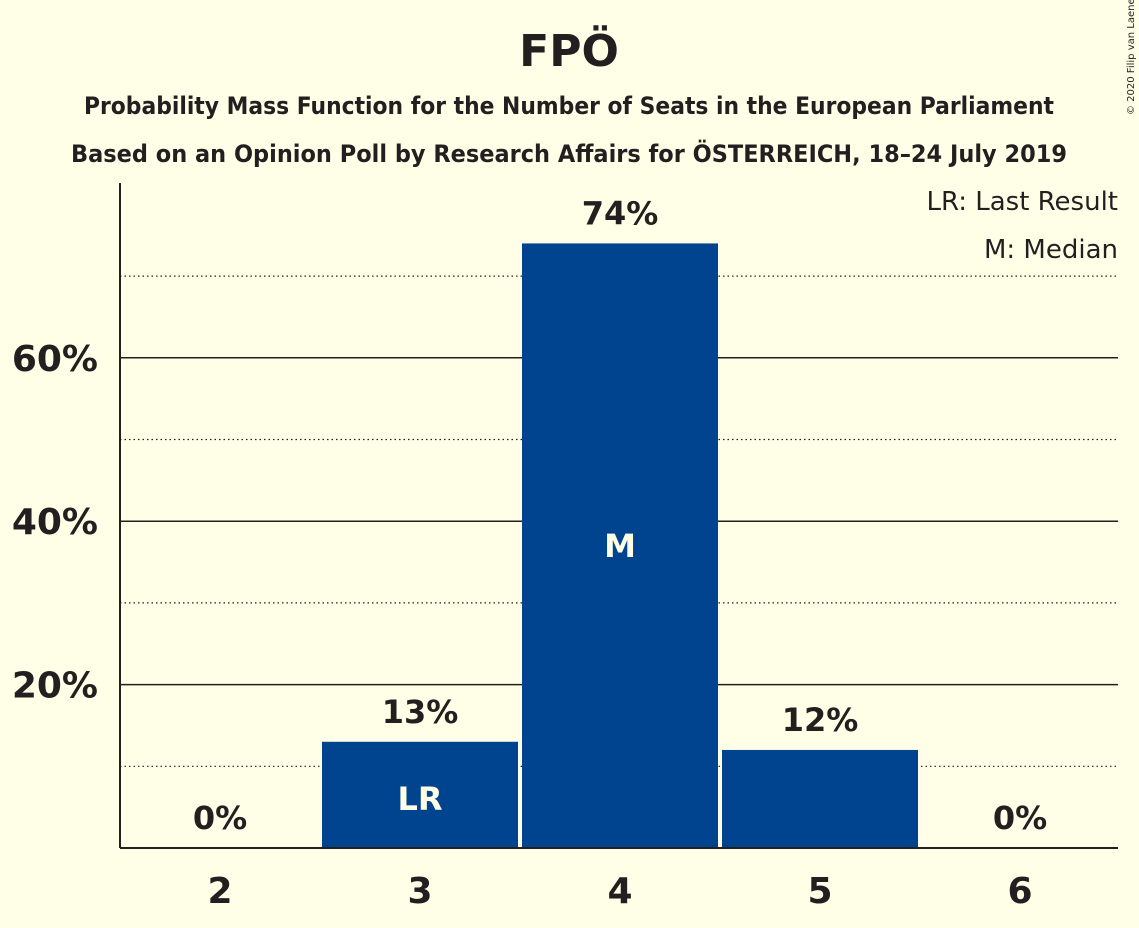  What do you see at coordinates (420, 712) in the screenshot?
I see `bar-value-label: 13%` at bounding box center [420, 712].